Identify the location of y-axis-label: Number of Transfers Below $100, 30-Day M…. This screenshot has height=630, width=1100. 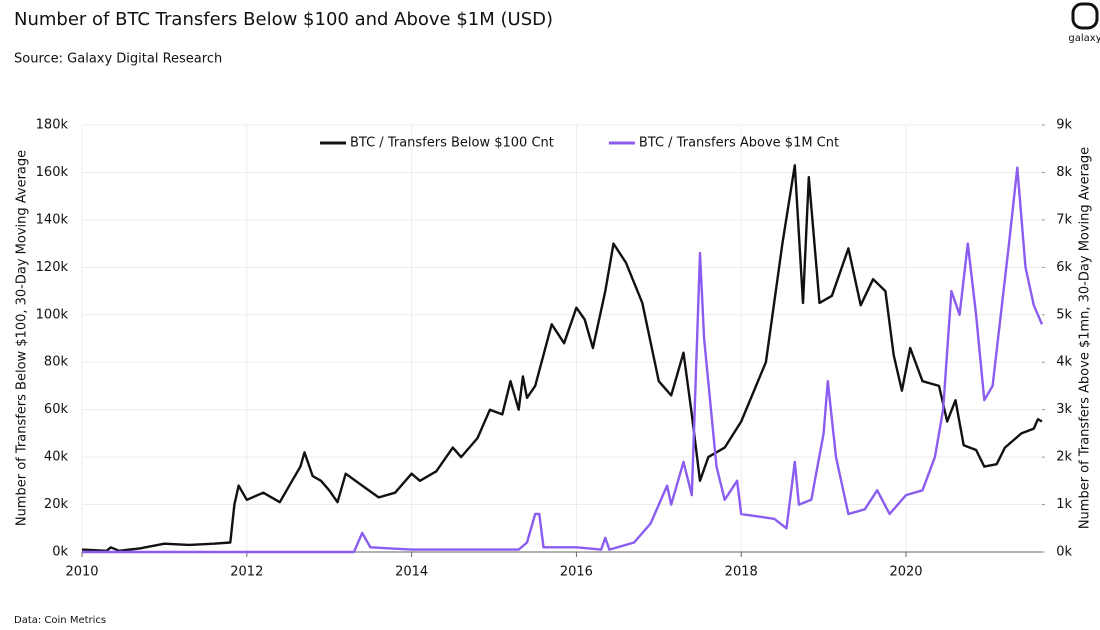
(22, 338).